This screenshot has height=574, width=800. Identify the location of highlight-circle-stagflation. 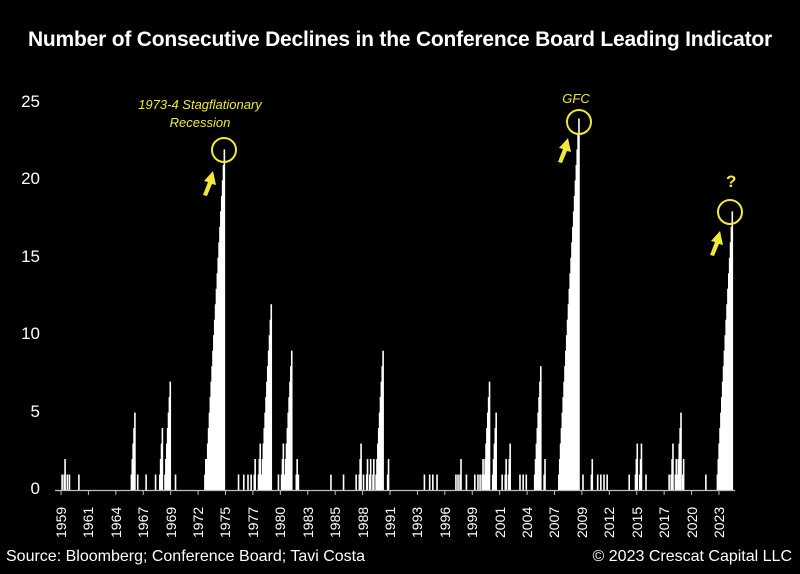
(224, 150).